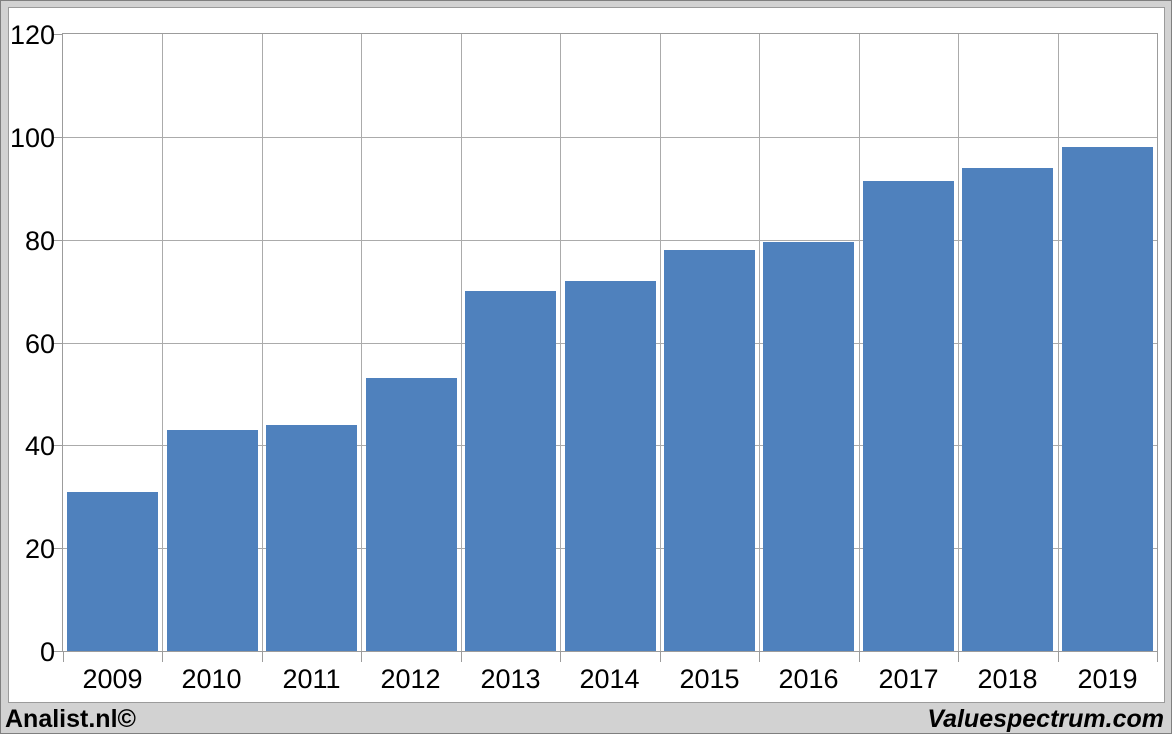  What do you see at coordinates (112, 679) in the screenshot?
I see `x-axis-label: 2009` at bounding box center [112, 679].